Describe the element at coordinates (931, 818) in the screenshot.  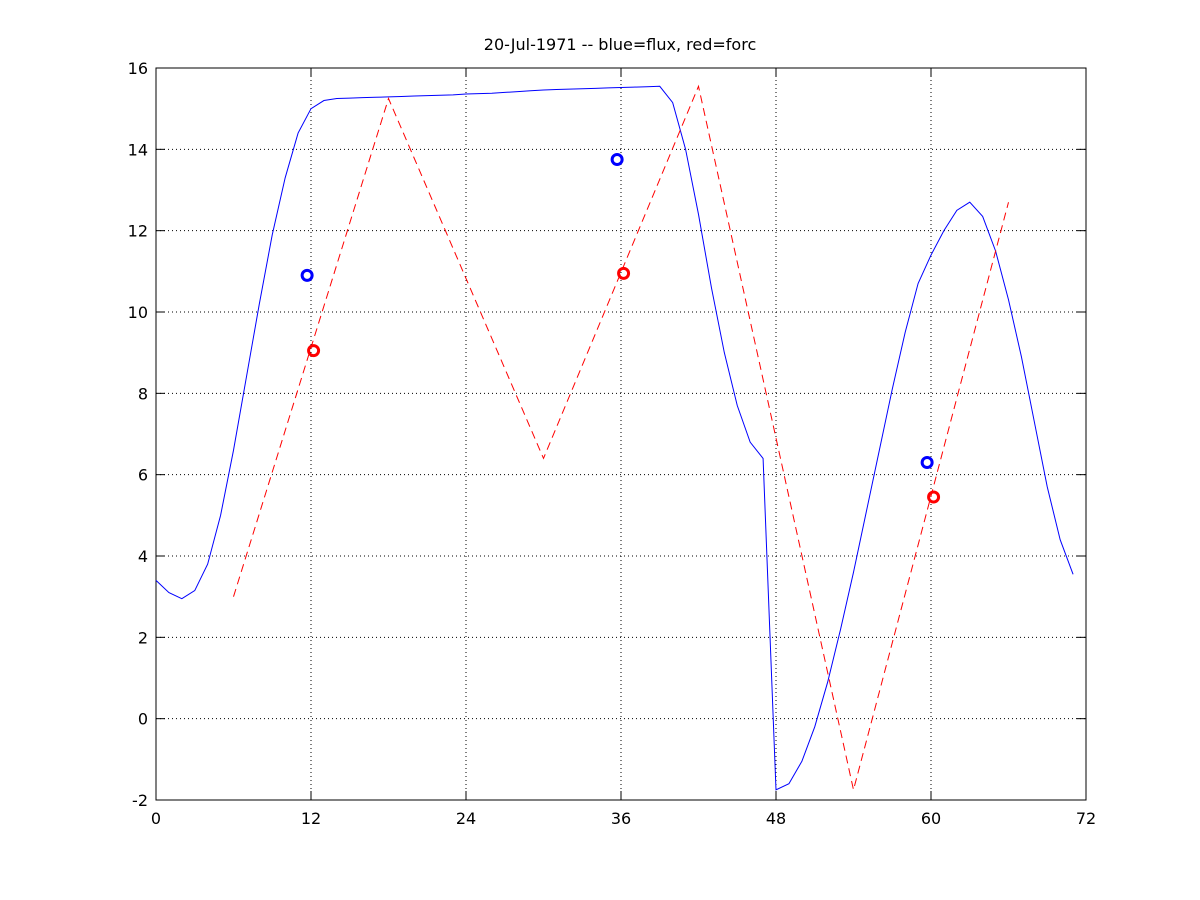
I see `x-tick-label: 60` at that location.